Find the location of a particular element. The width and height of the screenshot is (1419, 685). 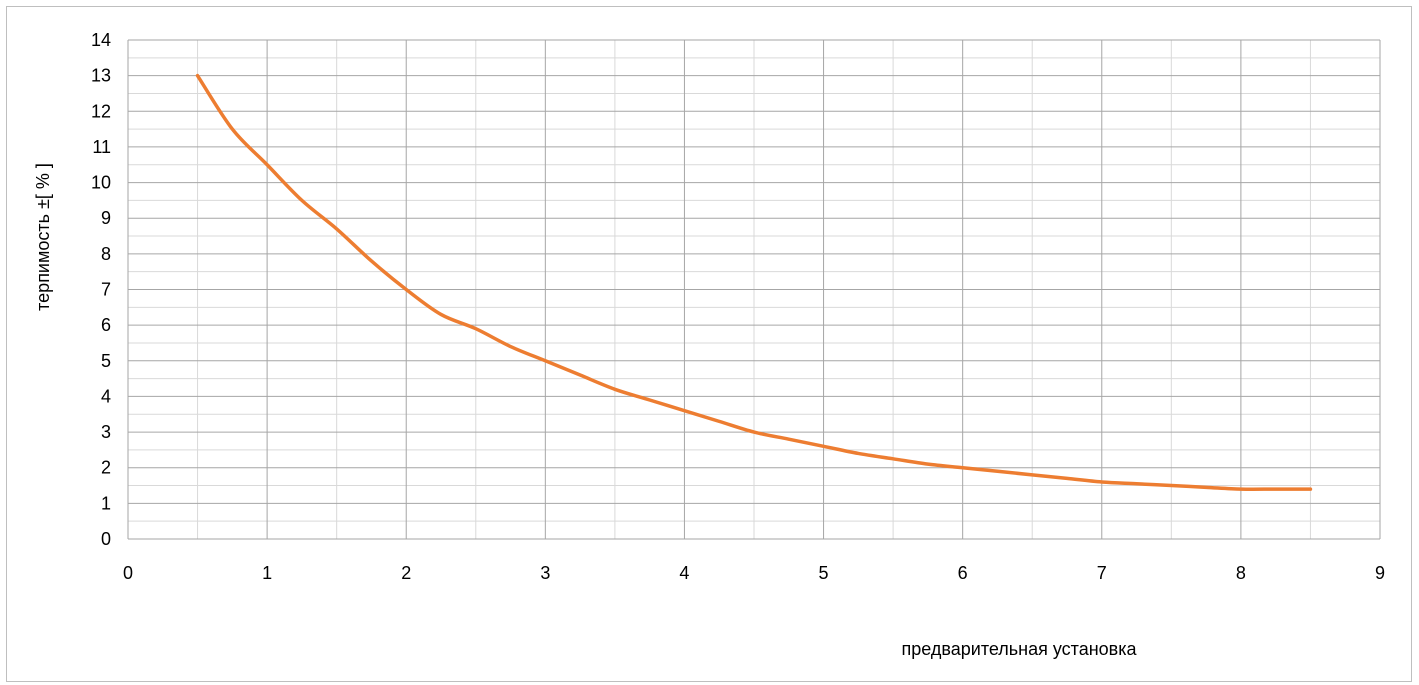

y-tick-label: 5 is located at coordinates (106, 361).